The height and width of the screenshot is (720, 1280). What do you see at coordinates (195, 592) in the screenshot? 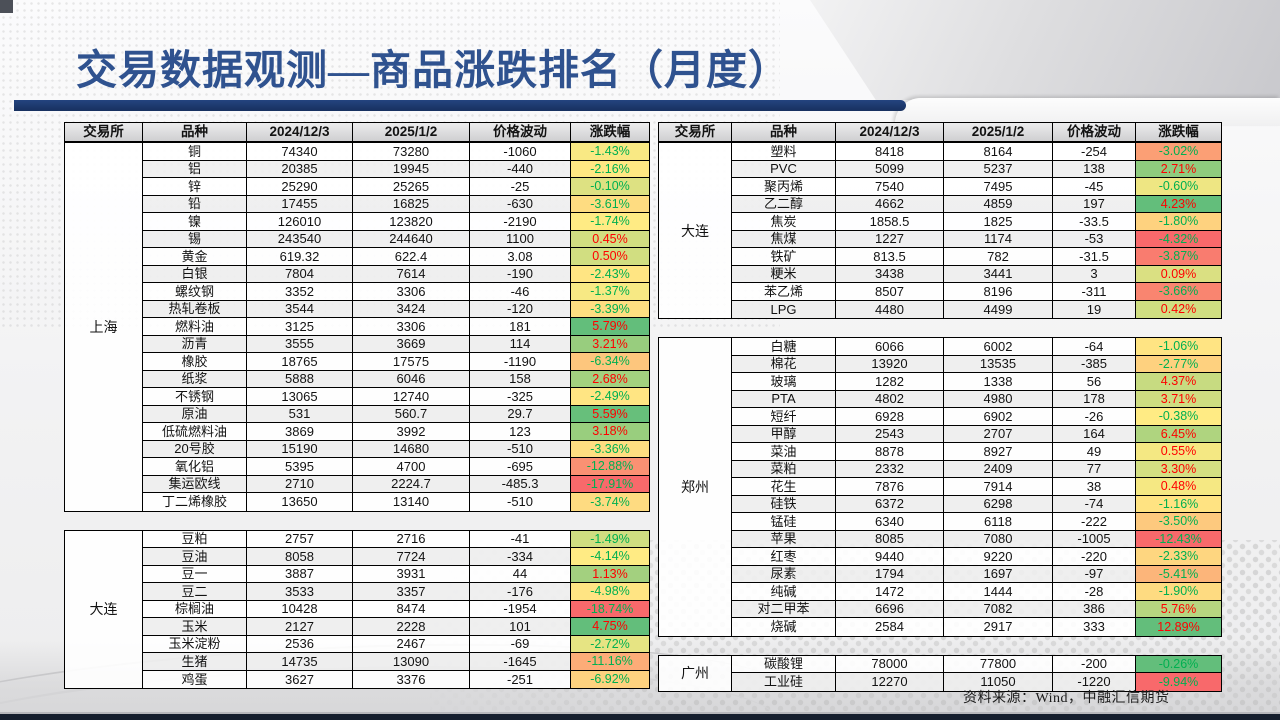
I see `commodity-cell: 豆二` at bounding box center [195, 592].